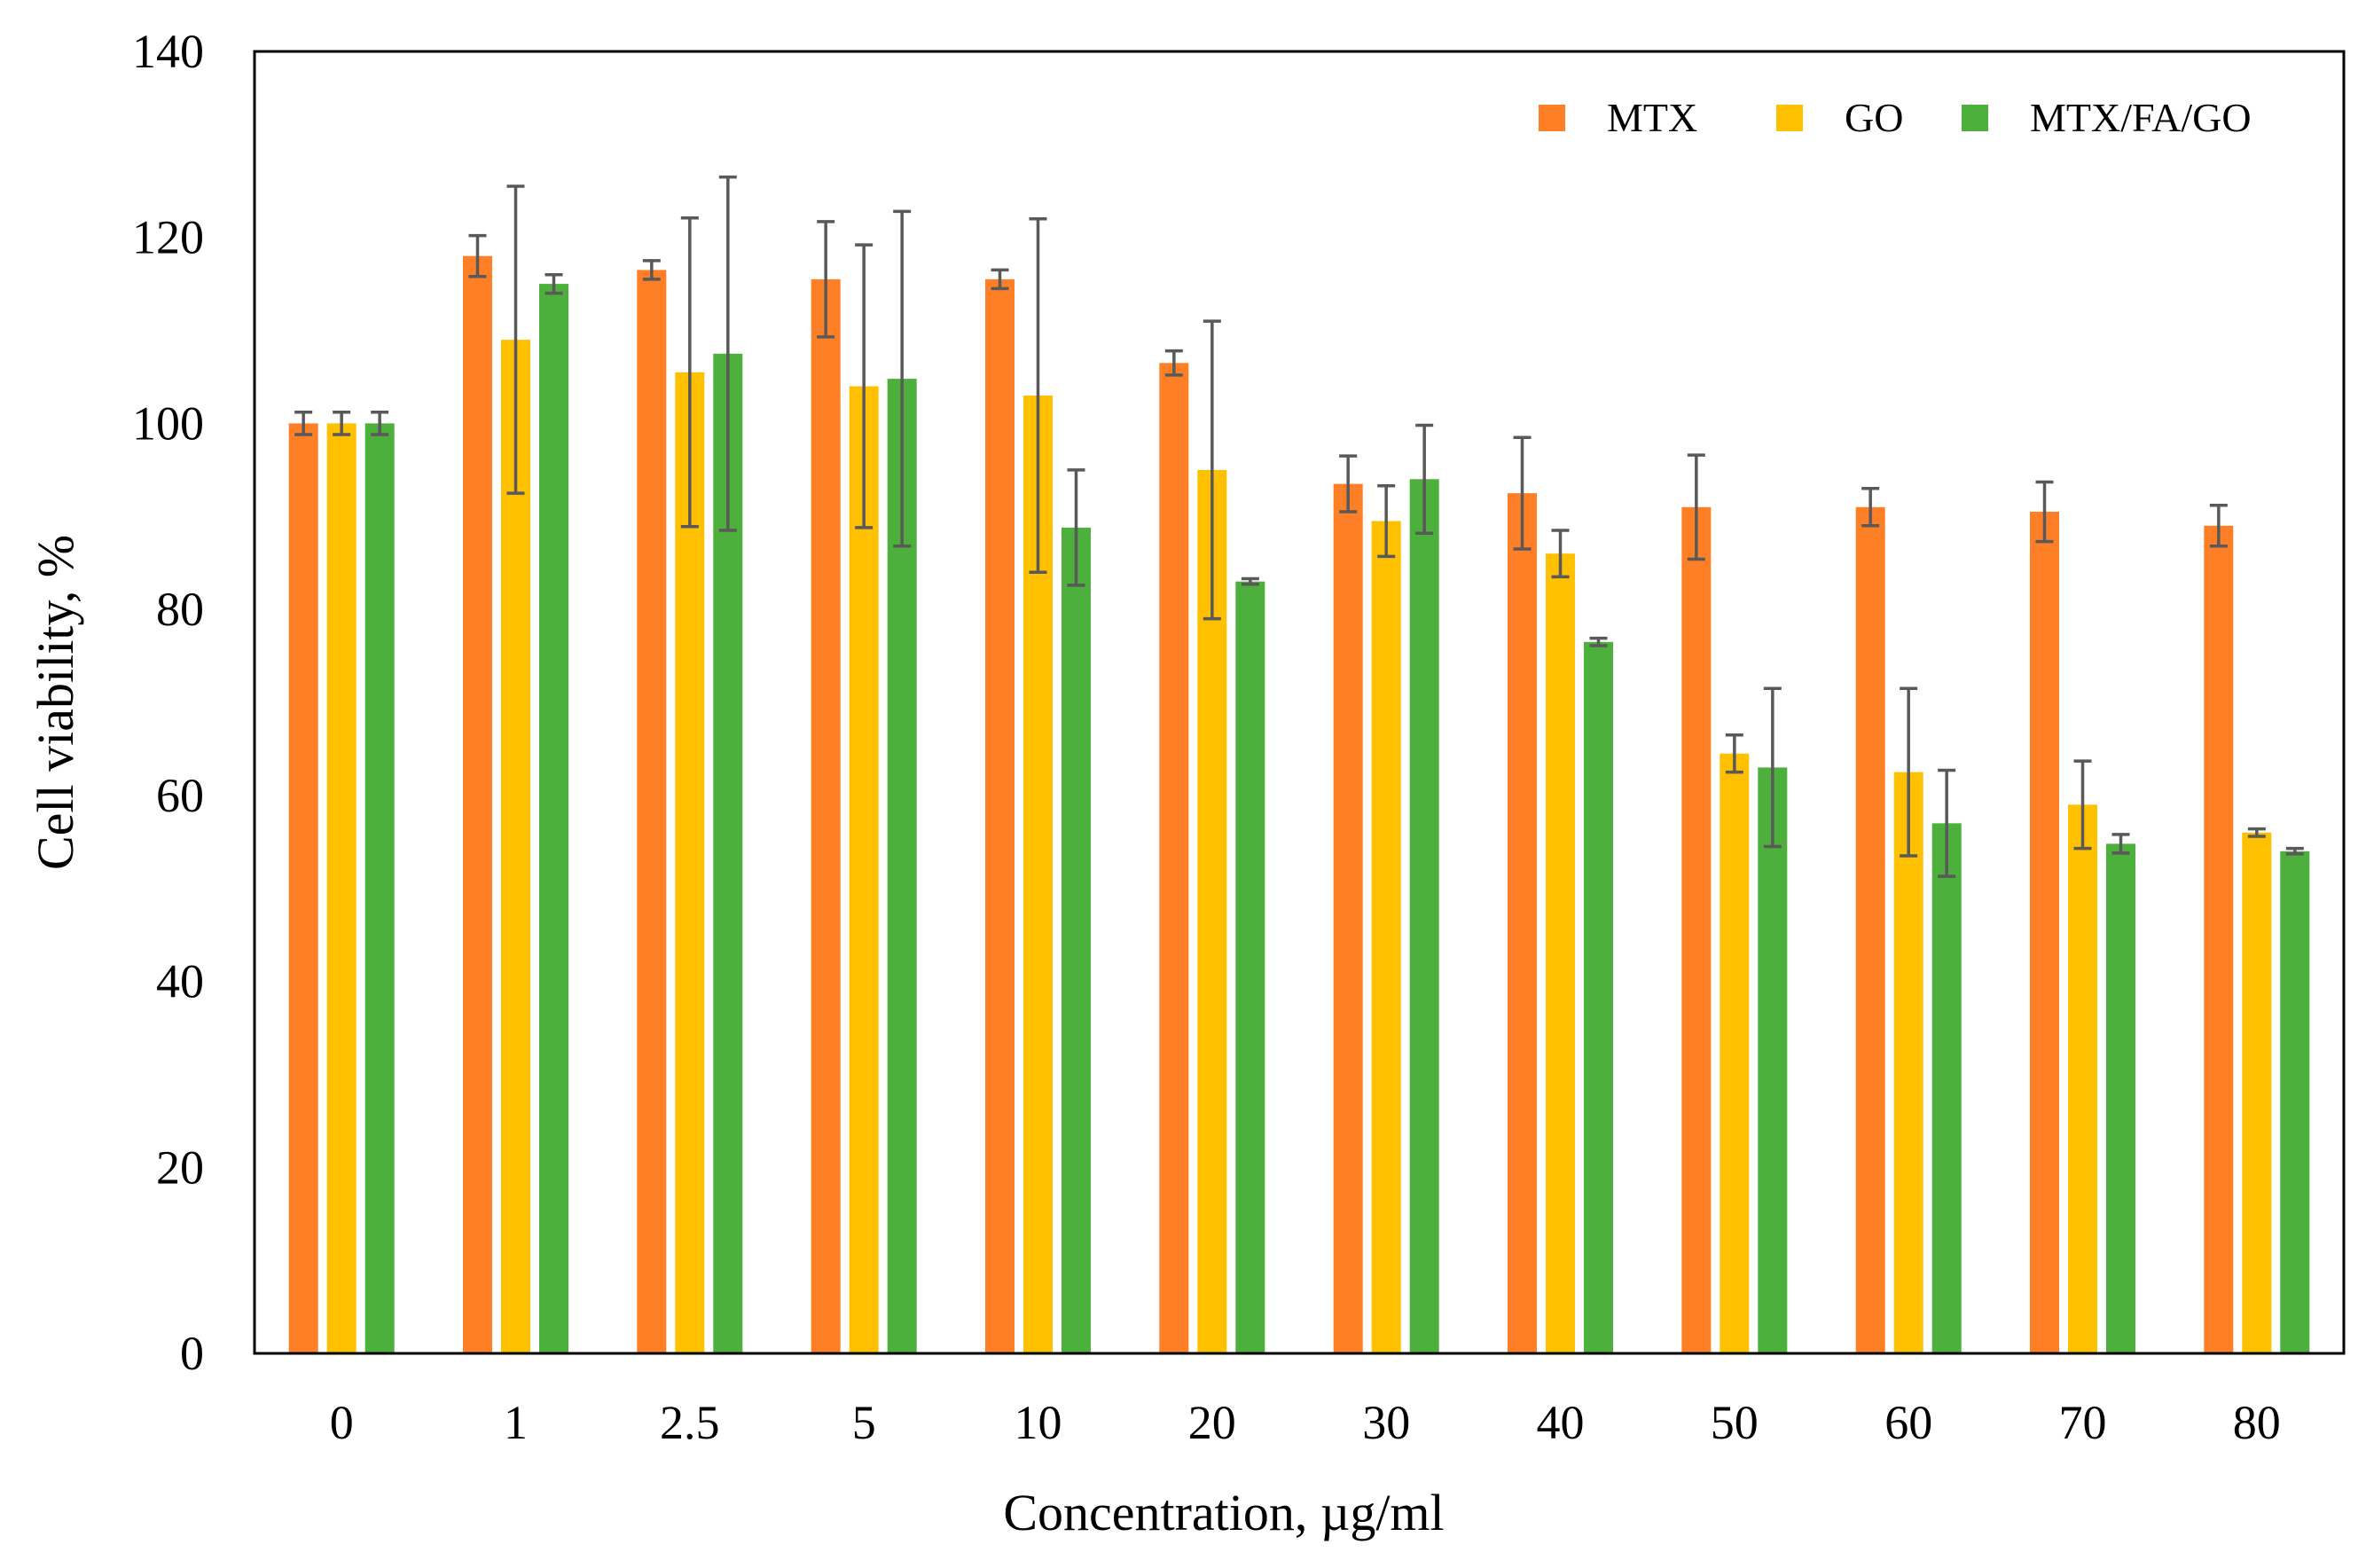 This screenshot has height=1568, width=2366. I want to click on legend-swatch-mtx, so click(1552, 118).